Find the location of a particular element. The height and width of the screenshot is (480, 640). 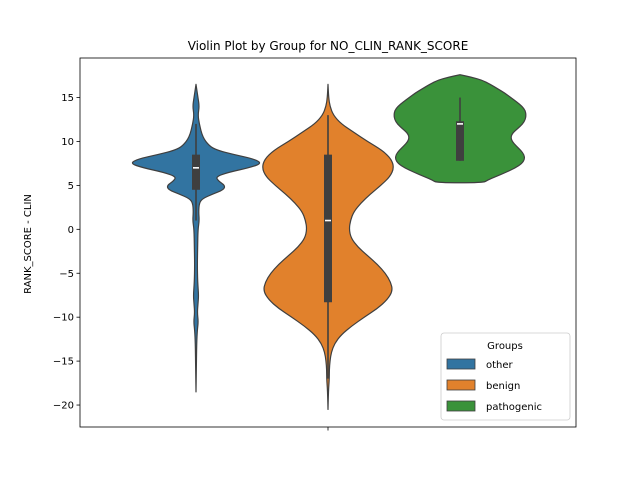

violin-pathogenic is located at coordinates (460, 129).